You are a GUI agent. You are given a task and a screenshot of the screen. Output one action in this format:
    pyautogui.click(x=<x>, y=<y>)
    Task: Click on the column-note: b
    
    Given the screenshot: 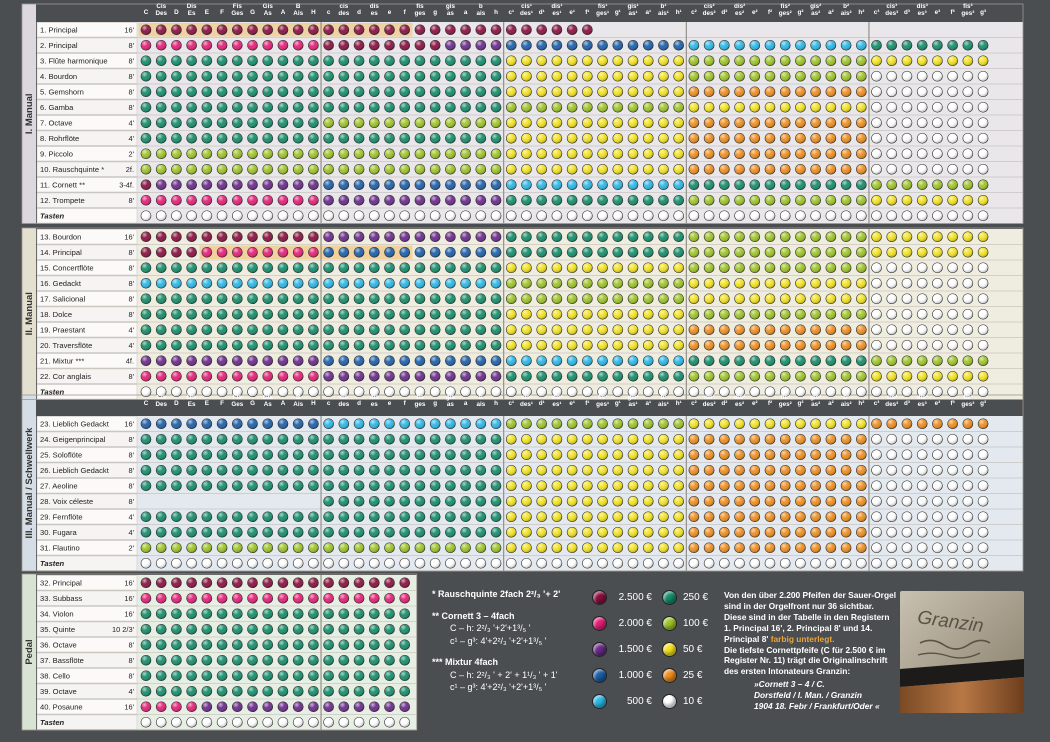 What is the action you would take?
    pyautogui.click(x=481, y=397)
    